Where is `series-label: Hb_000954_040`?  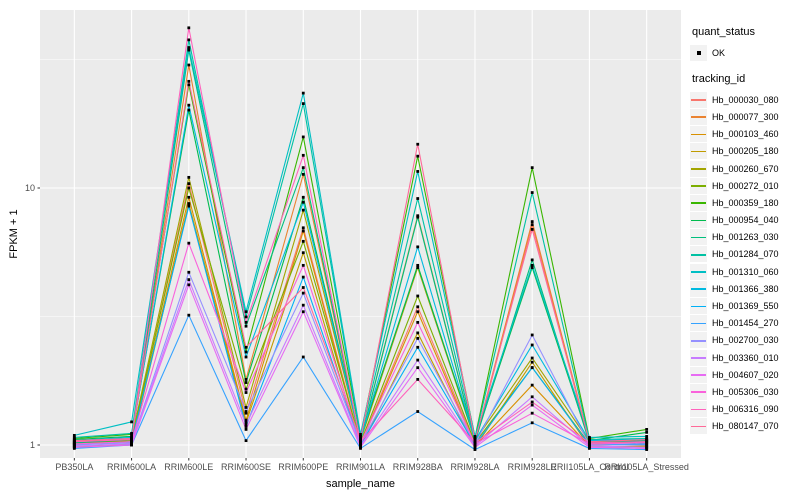
series-label: Hb_000954_040 is located at coordinates (745, 220).